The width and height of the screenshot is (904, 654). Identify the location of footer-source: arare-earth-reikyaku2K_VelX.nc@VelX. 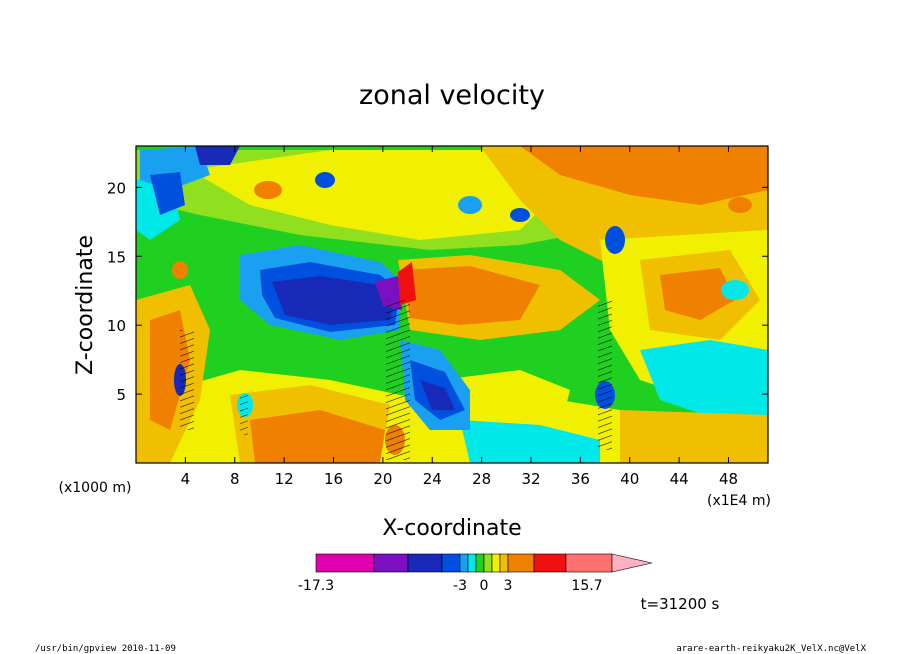
(771, 649).